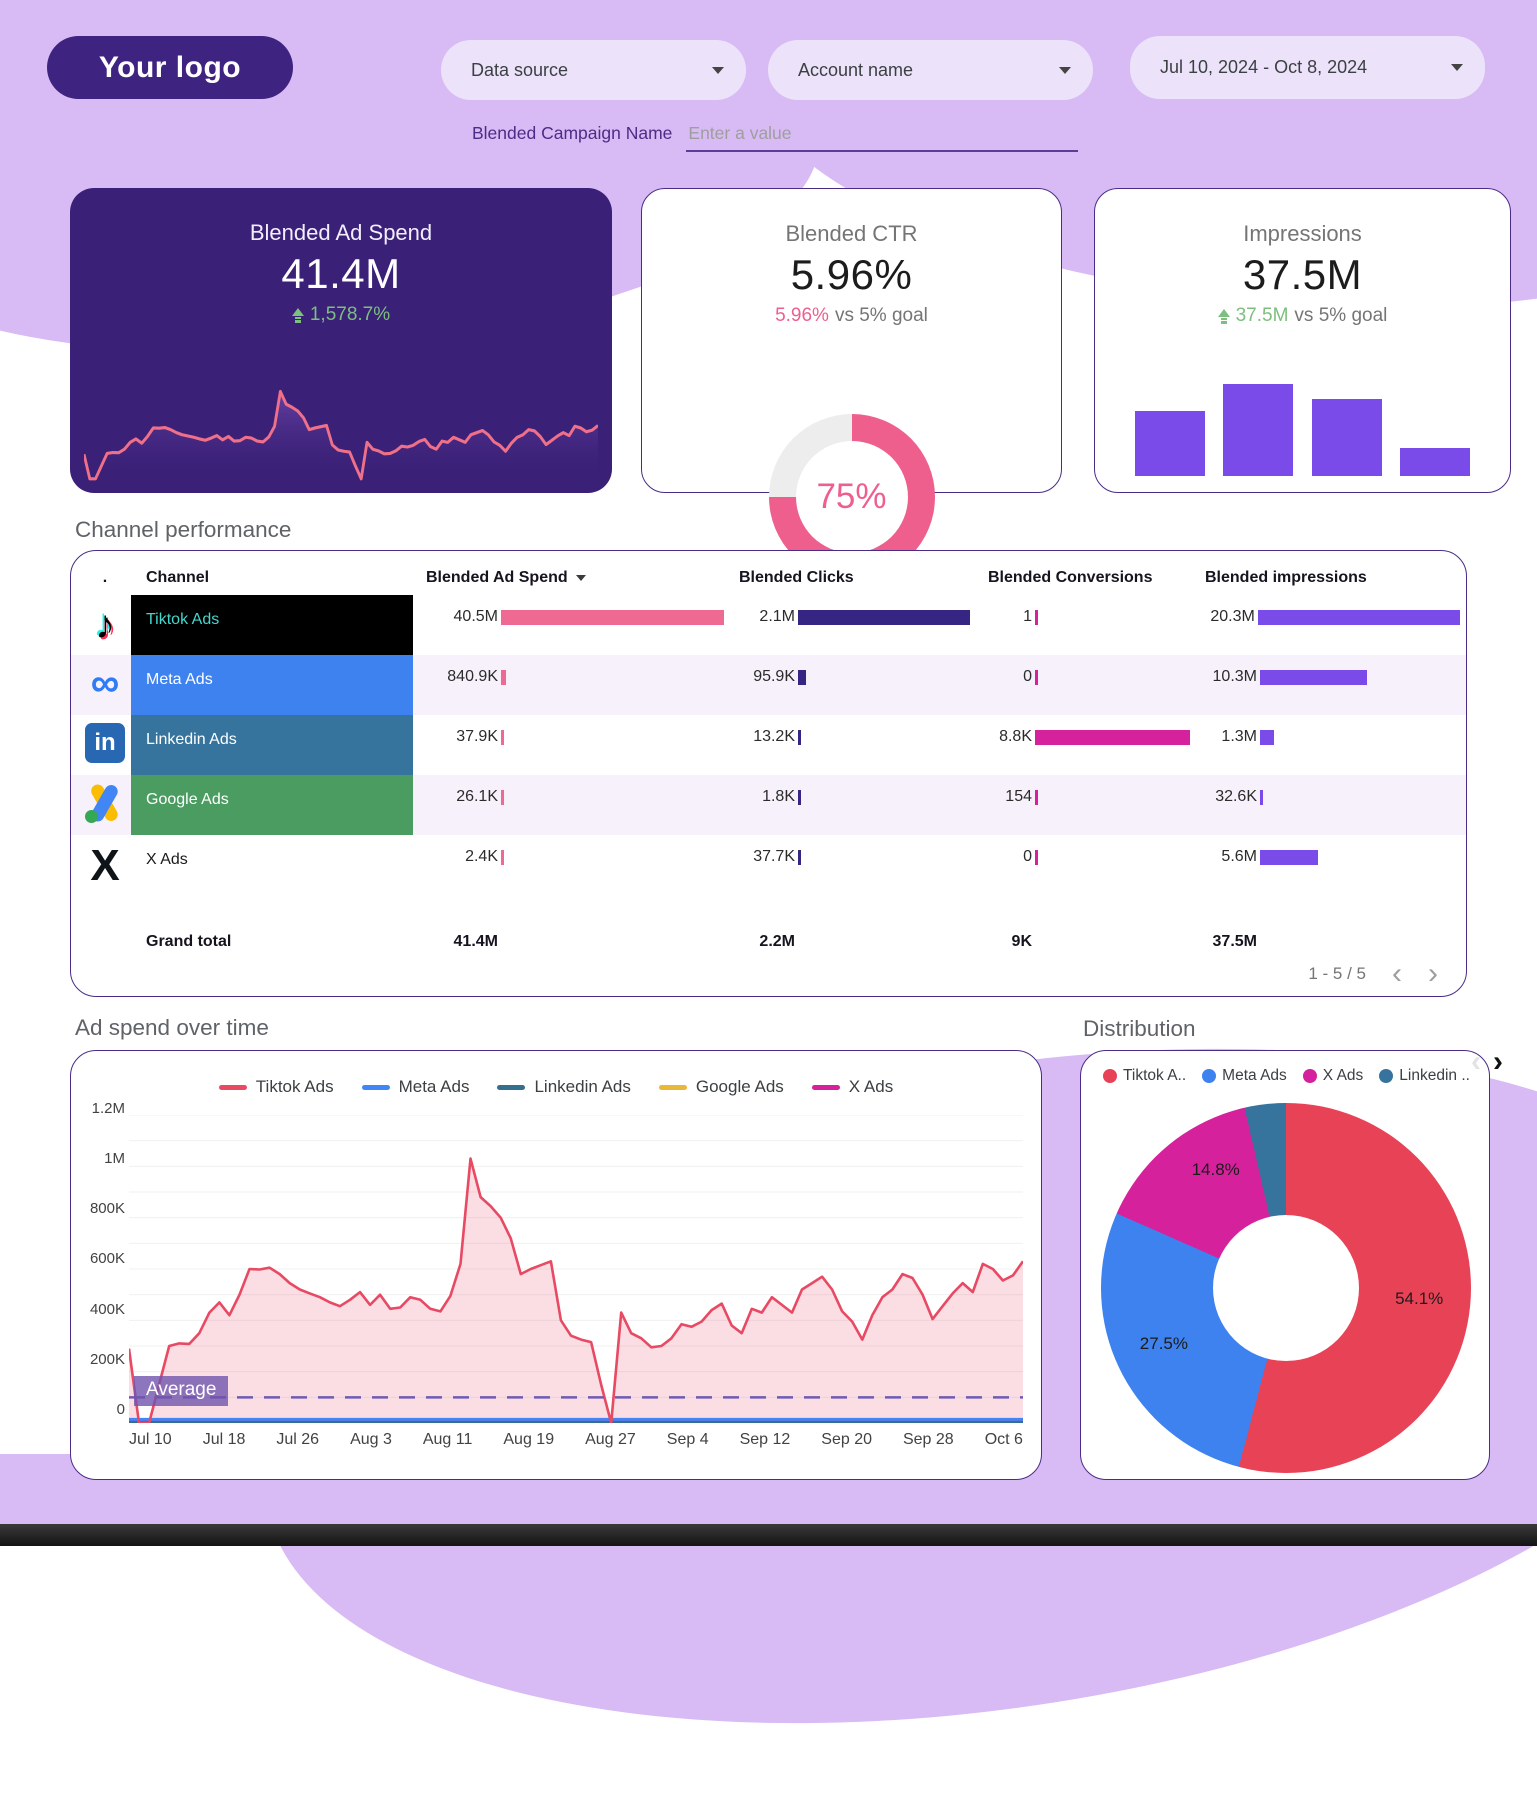 The height and width of the screenshot is (1819, 1537). What do you see at coordinates (850, 745) in the screenshot?
I see `clicks-cell: 13.2K` at bounding box center [850, 745].